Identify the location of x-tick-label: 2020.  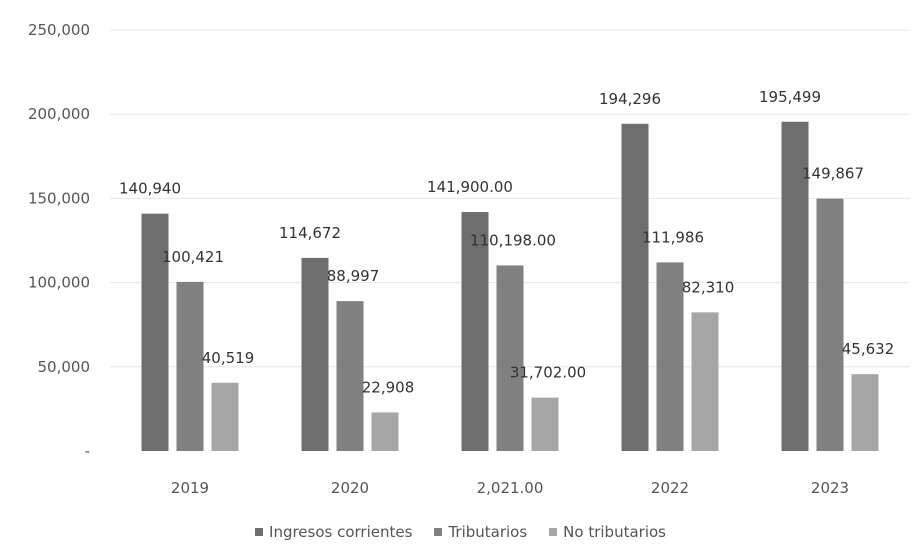
(350, 488).